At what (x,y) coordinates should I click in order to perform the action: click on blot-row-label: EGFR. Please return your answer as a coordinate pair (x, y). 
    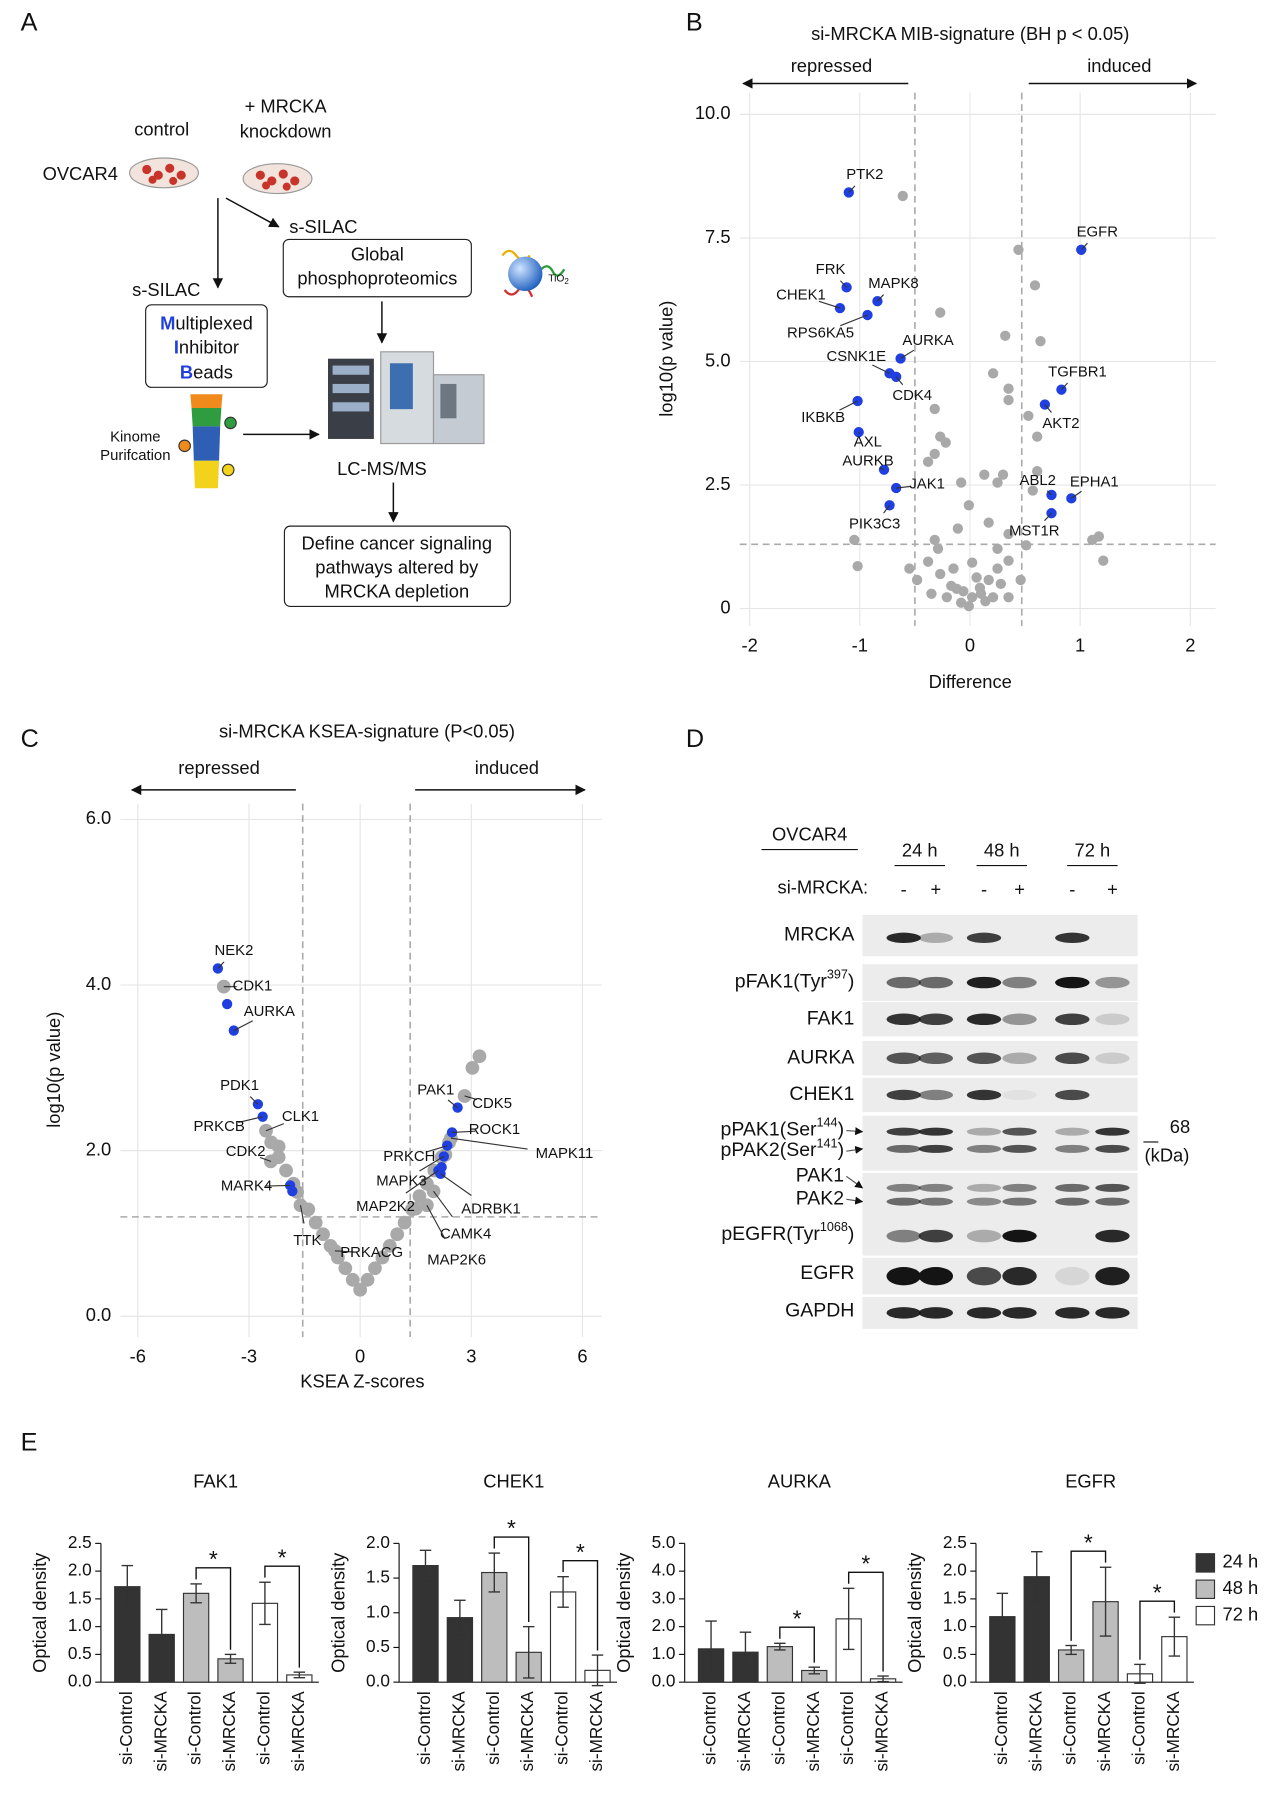
    Looking at the image, I should click on (827, 1273).